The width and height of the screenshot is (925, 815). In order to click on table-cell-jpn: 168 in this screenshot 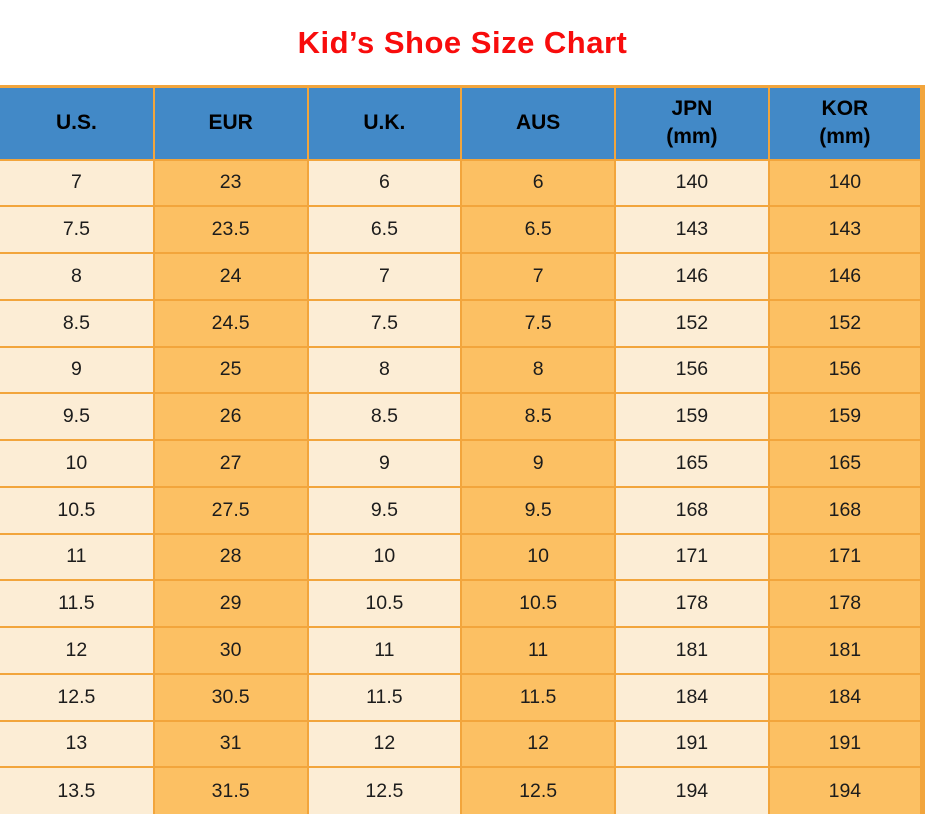, I will do `click(692, 510)`.